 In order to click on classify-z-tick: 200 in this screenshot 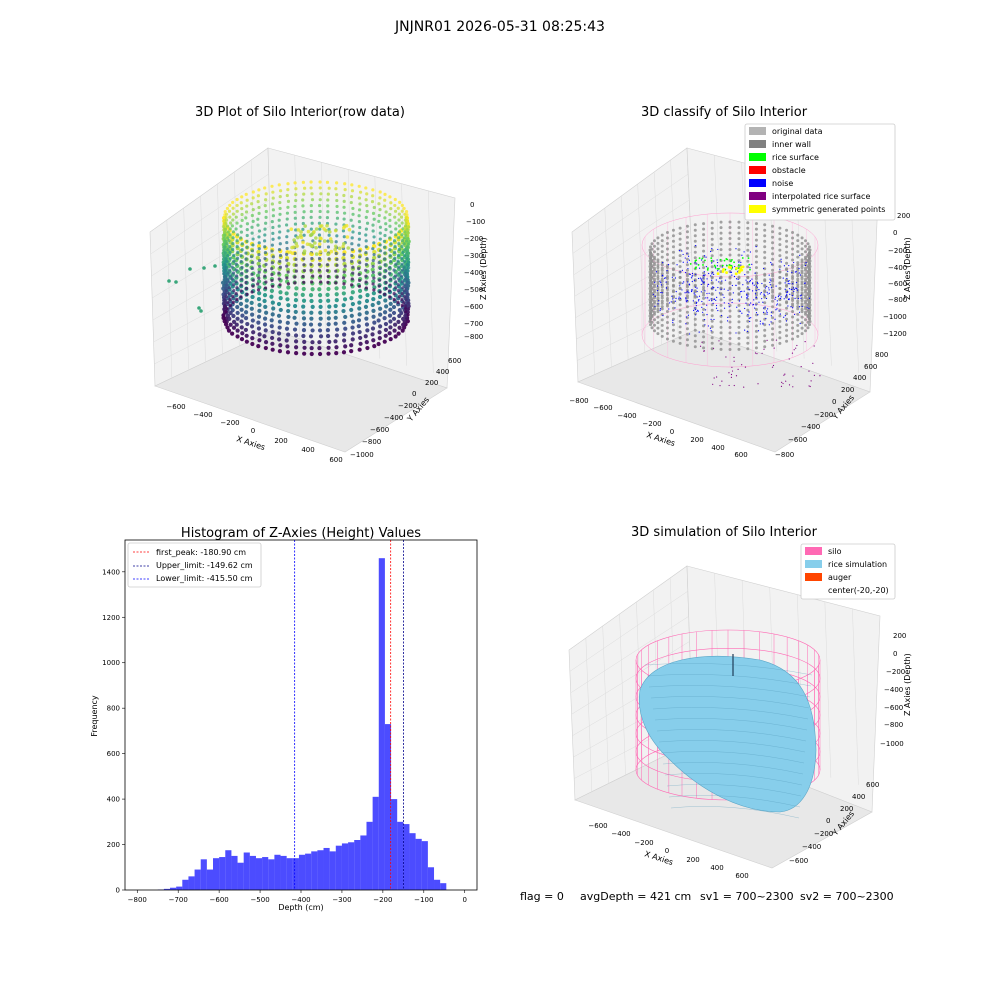, I will do `click(903, 216)`.